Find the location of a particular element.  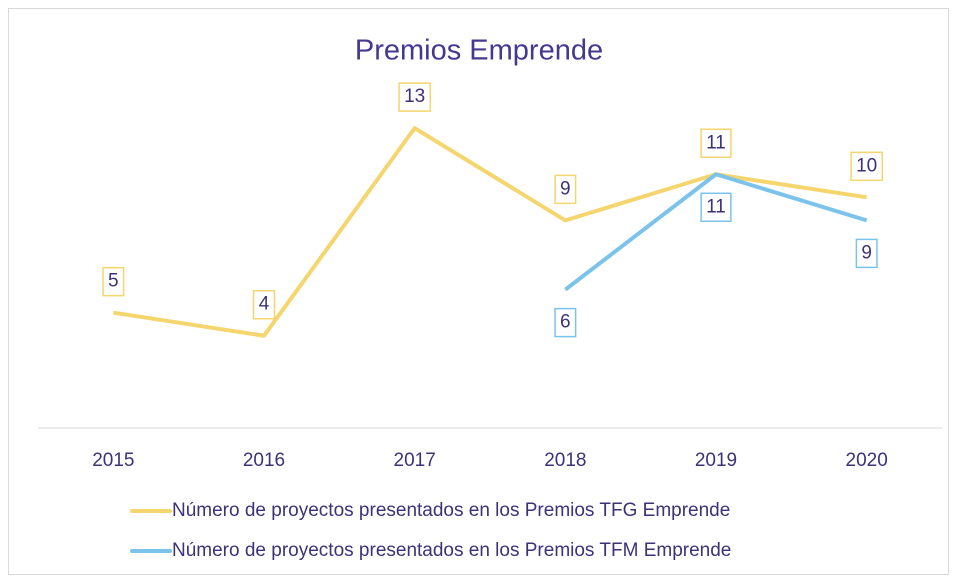

x-tick-label: 2019 is located at coordinates (716, 460).